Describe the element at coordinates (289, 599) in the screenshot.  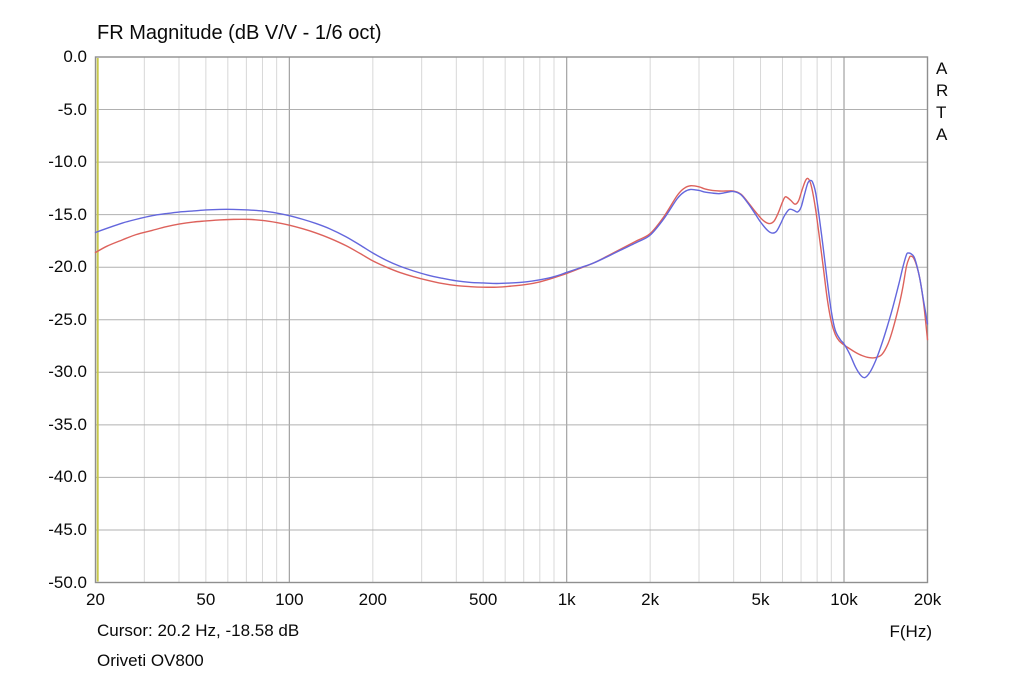
I see `x-axis-tick-label: 100` at that location.